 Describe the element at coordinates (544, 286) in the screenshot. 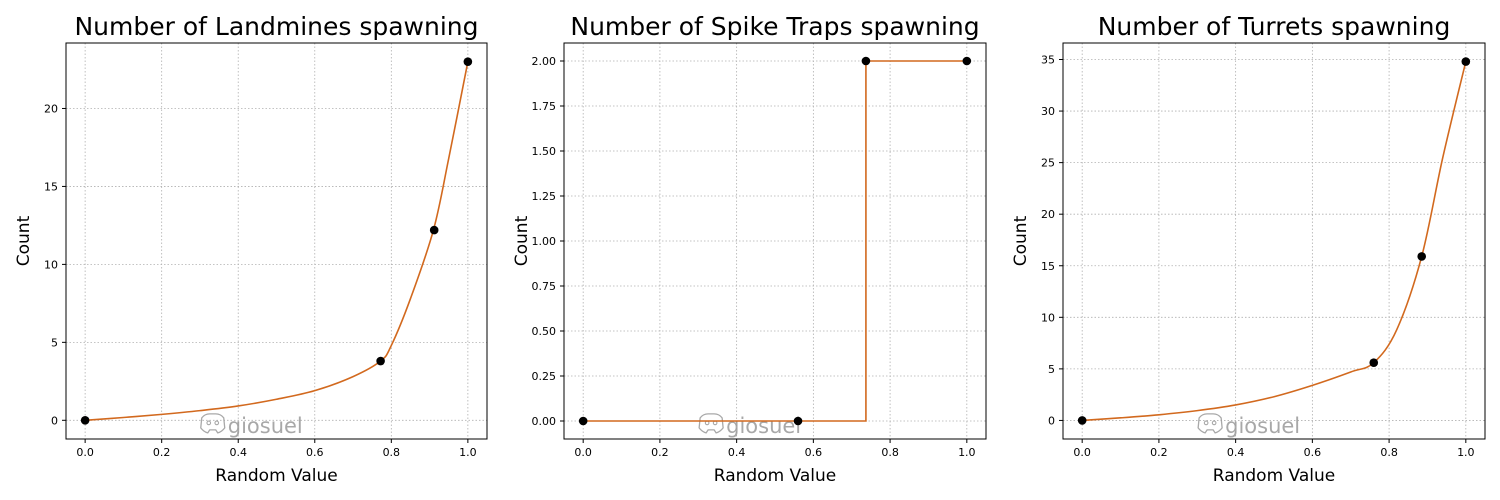

I see `y-tick-label: 0.75` at that location.